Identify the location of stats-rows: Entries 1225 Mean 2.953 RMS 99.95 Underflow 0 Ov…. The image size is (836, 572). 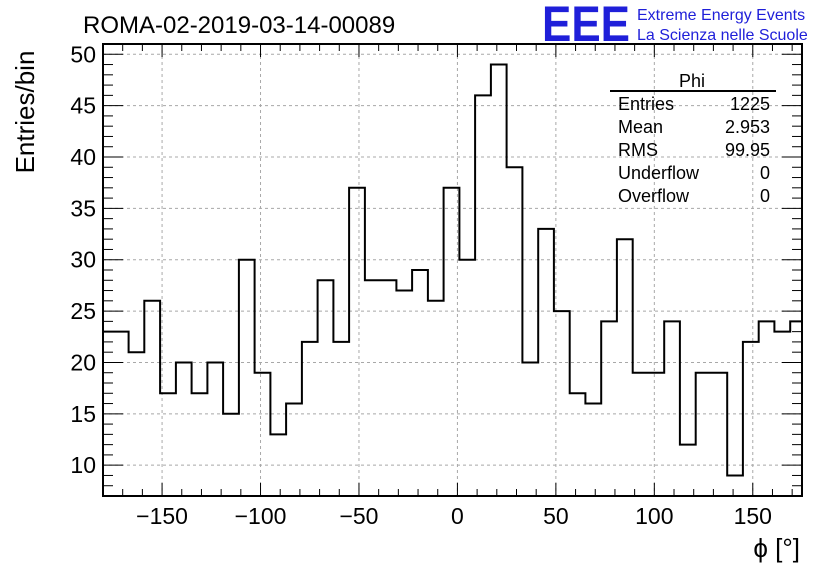
(694, 150).